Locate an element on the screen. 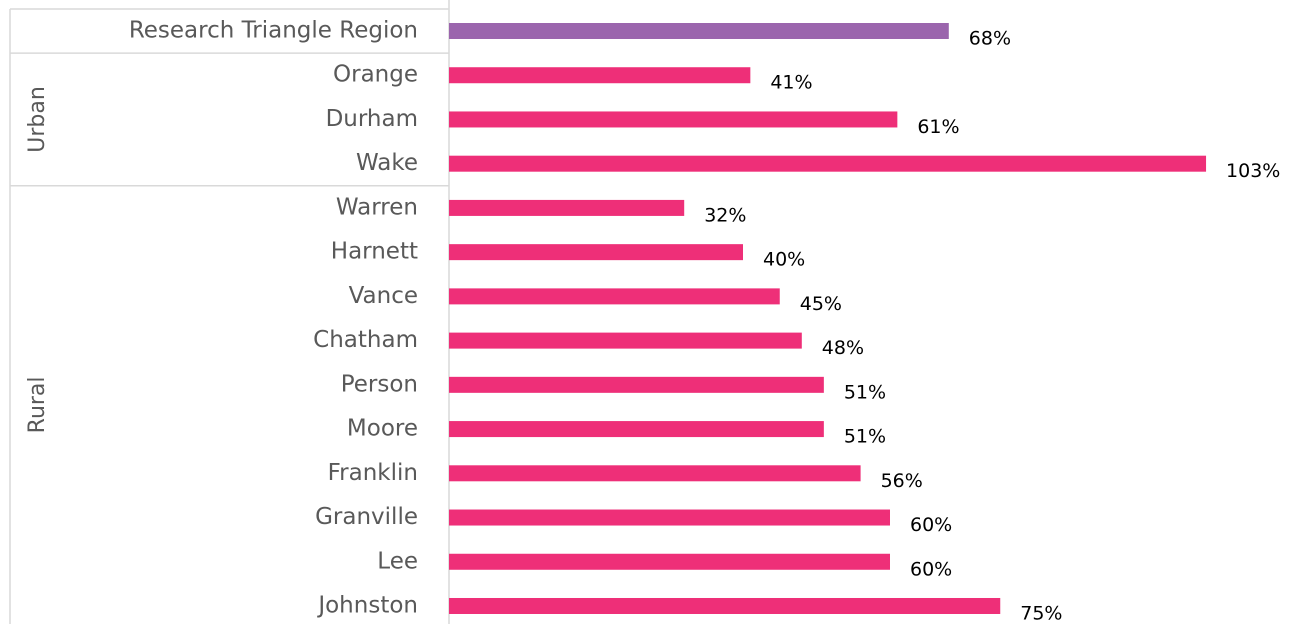 This screenshot has height=624, width=1314. category-label: Wake is located at coordinates (387, 163).